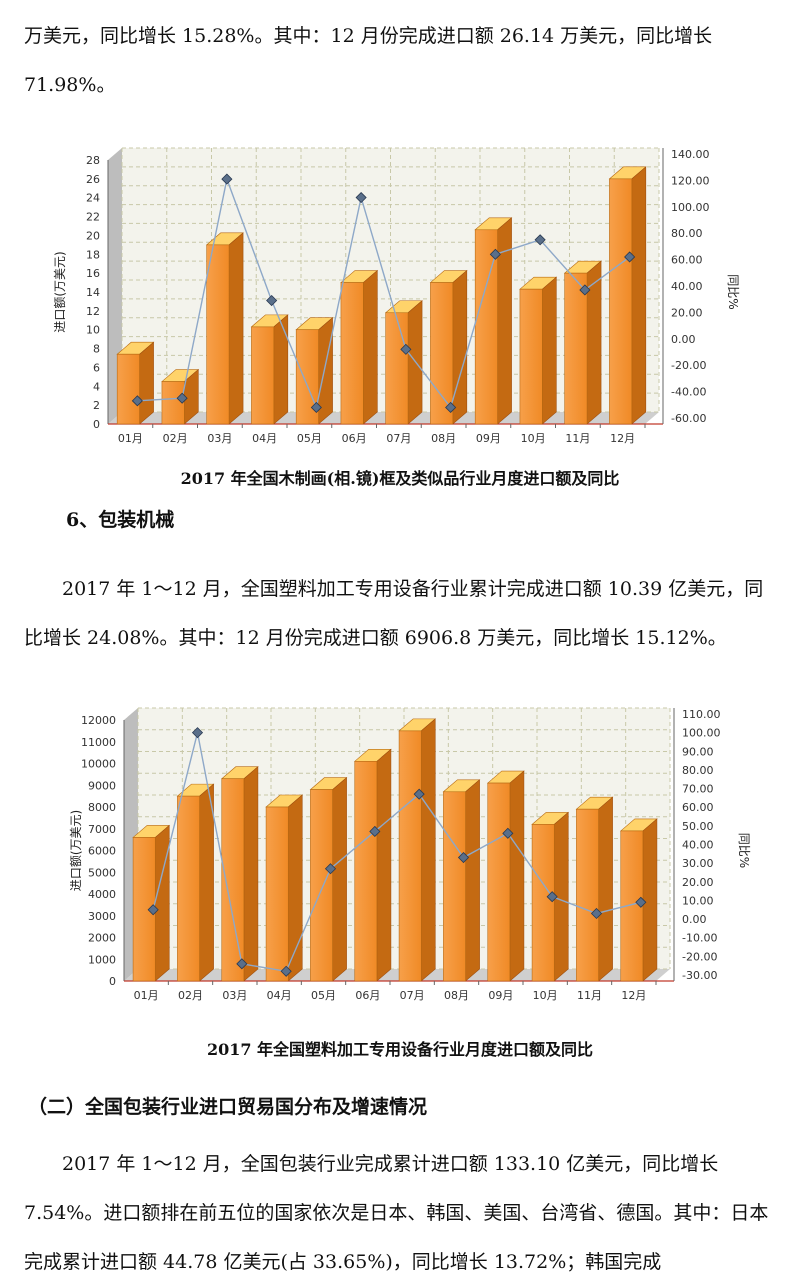  What do you see at coordinates (93, 254) in the screenshot?
I see `y-tick-label: 18` at bounding box center [93, 254].